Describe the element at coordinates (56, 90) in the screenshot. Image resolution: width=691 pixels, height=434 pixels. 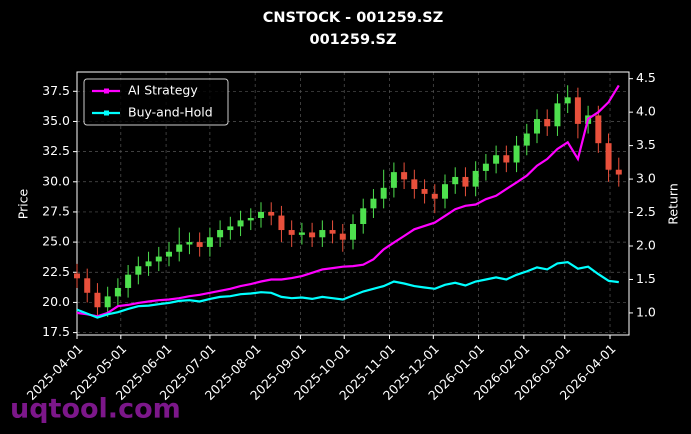
I see `y-tick-label: 37.5` at that location.